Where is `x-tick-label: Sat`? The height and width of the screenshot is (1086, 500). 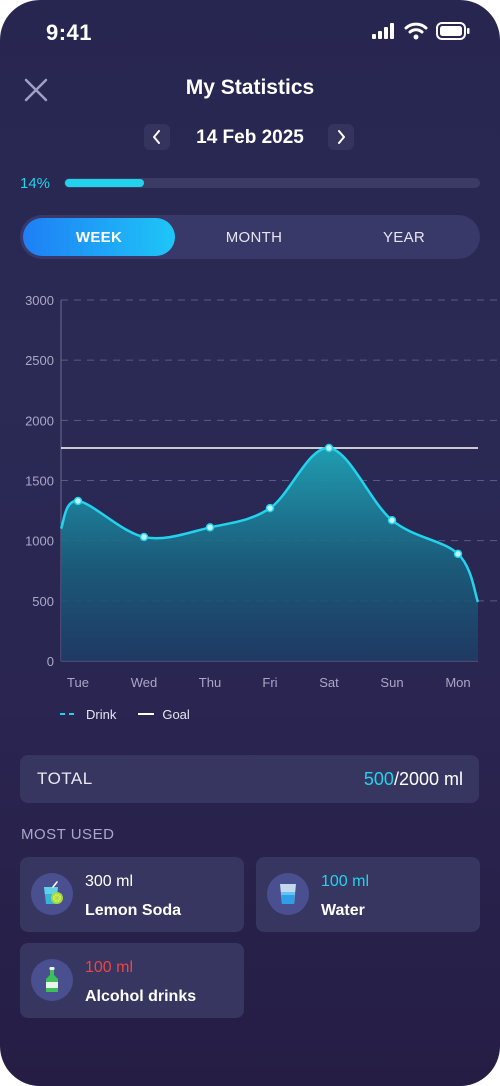 x-tick-label: Sat is located at coordinates (329, 682).